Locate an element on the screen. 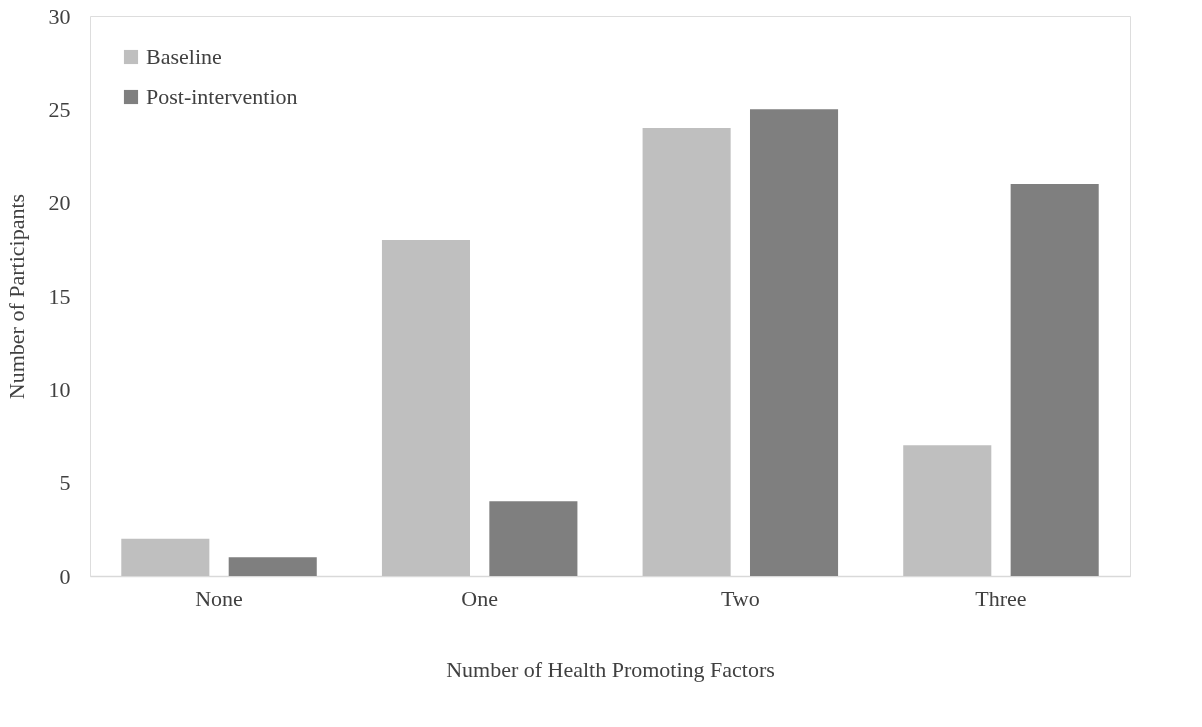 This screenshot has width=1202, height=727. y-tick-label: 10 is located at coordinates (59, 389).